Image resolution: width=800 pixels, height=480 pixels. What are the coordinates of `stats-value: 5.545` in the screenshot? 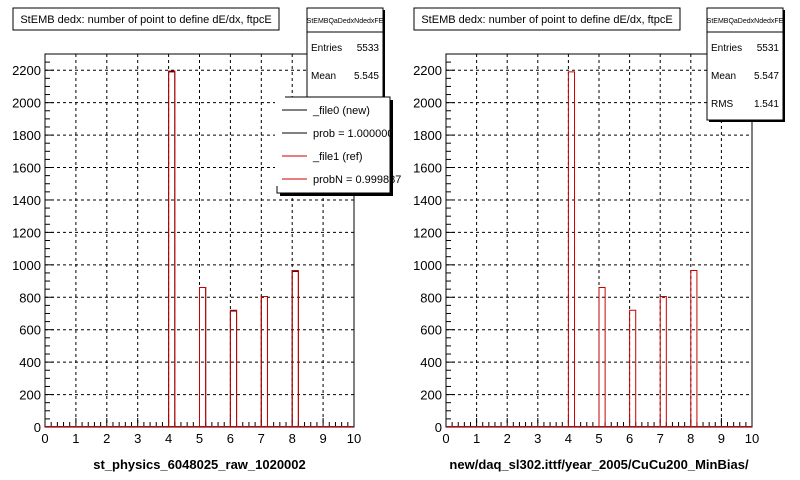 It's located at (366, 76).